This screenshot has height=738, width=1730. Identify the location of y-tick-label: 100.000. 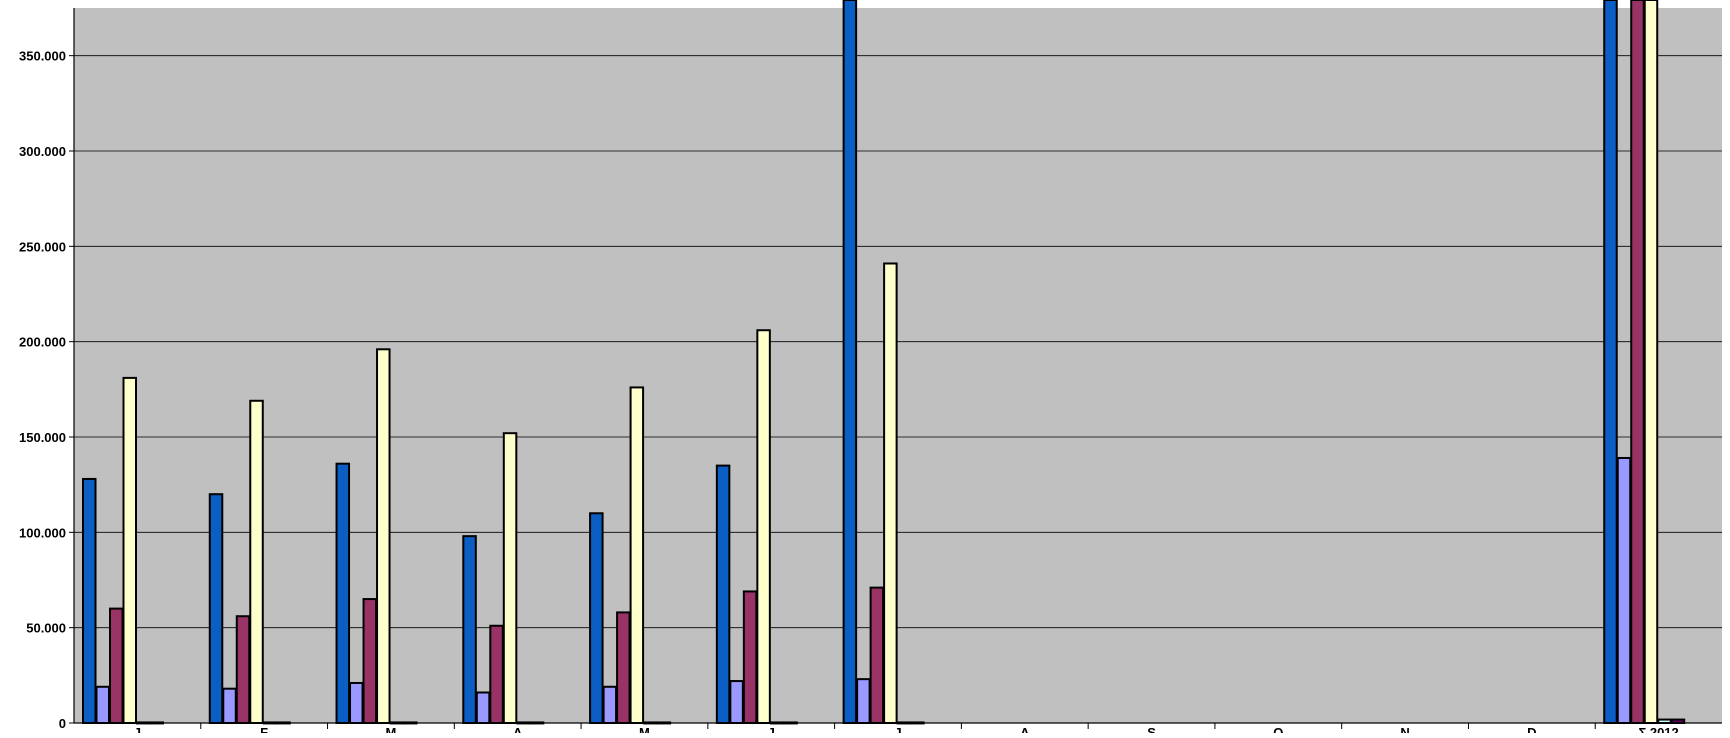
(42, 532).